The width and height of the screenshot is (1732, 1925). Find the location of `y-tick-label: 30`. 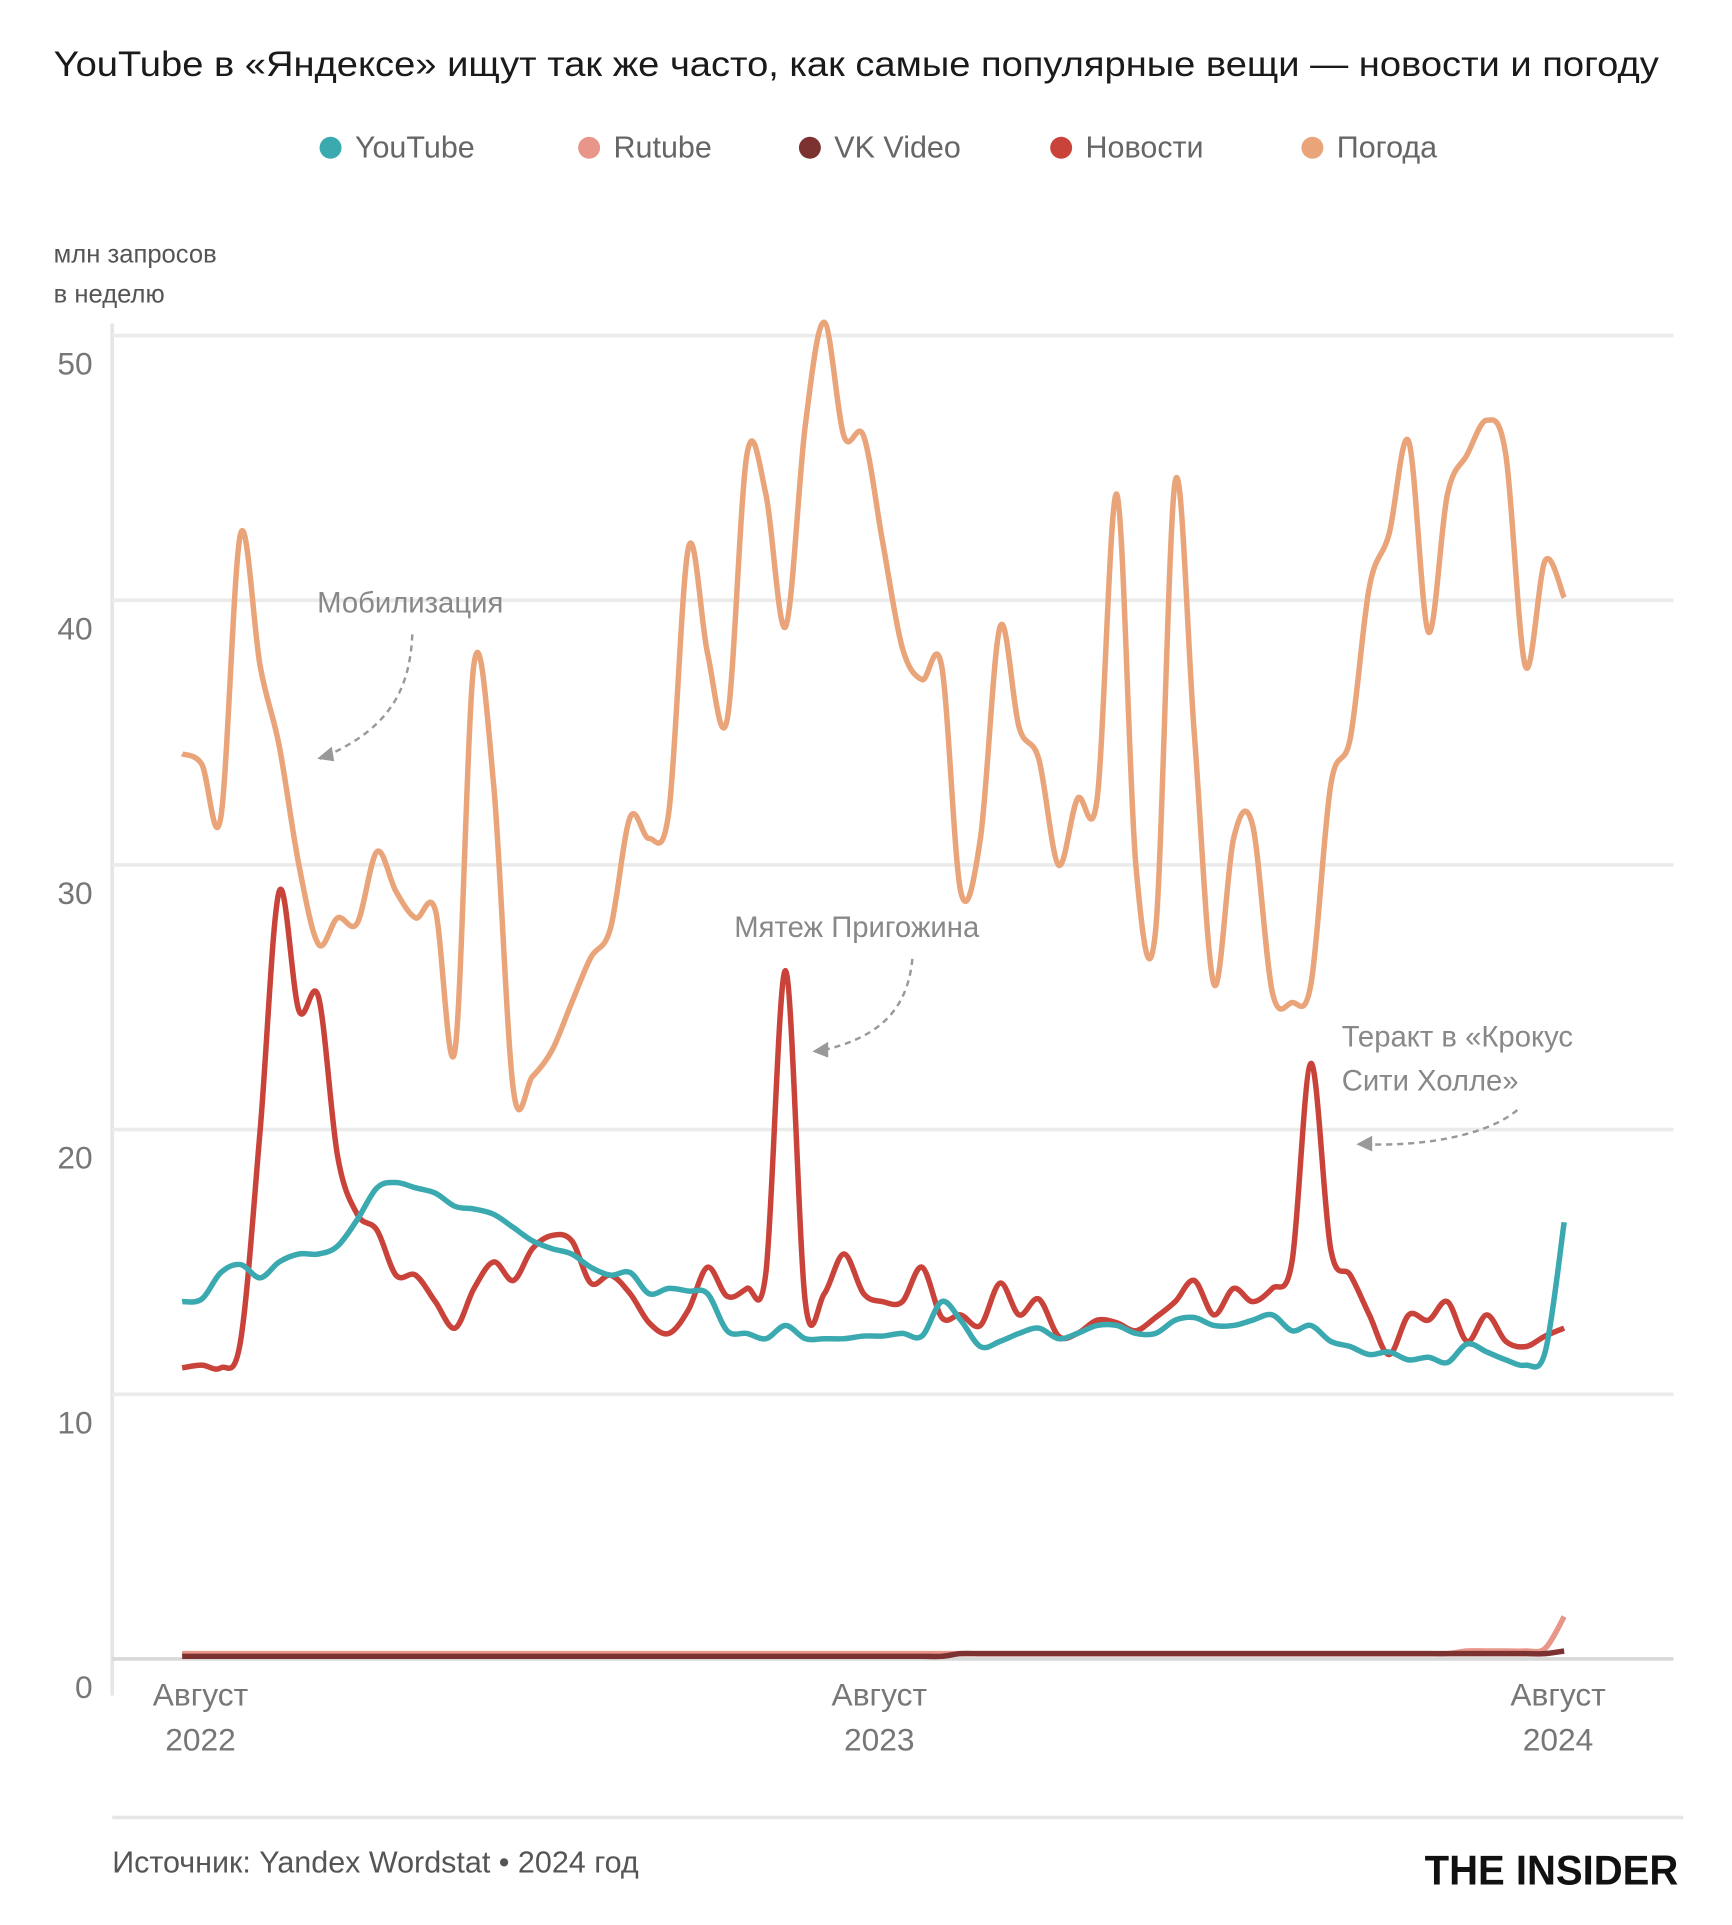

y-tick-label: 30 is located at coordinates (74, 893).